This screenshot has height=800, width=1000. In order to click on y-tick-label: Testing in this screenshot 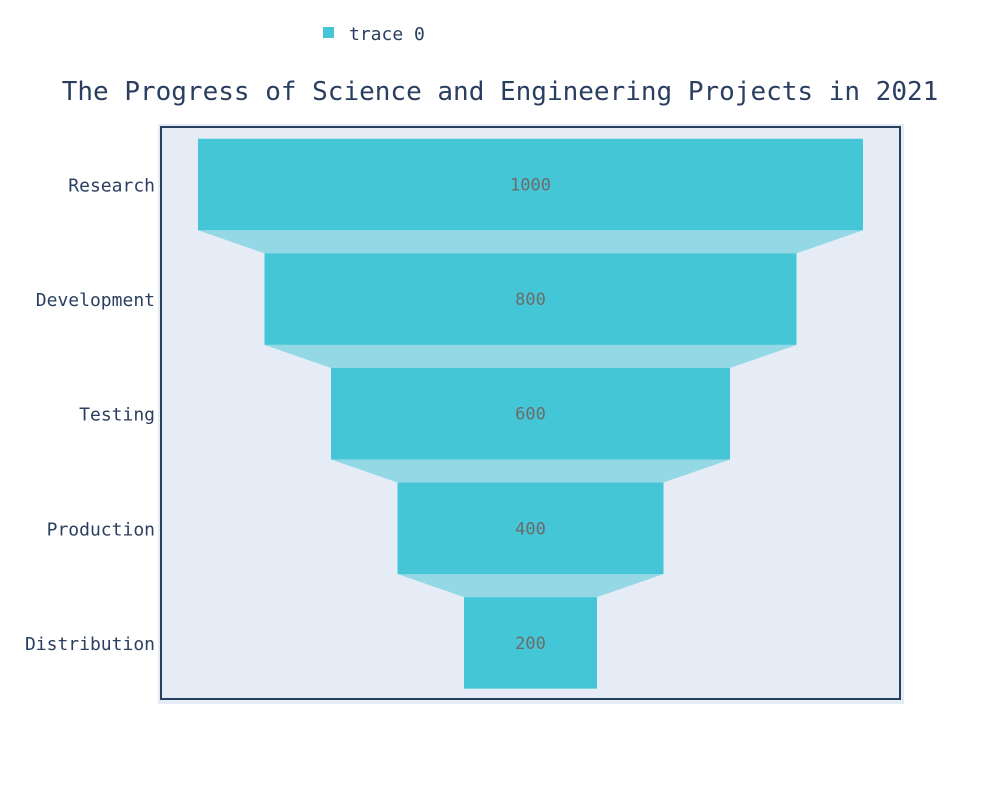, I will do `click(117, 415)`.